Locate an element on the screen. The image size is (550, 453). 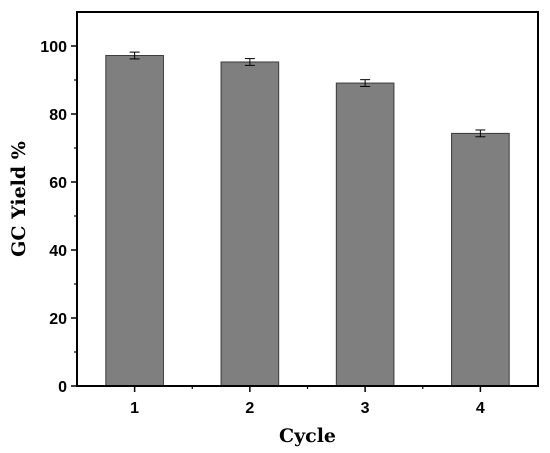
y-tick-label: 80 is located at coordinates (58, 115).